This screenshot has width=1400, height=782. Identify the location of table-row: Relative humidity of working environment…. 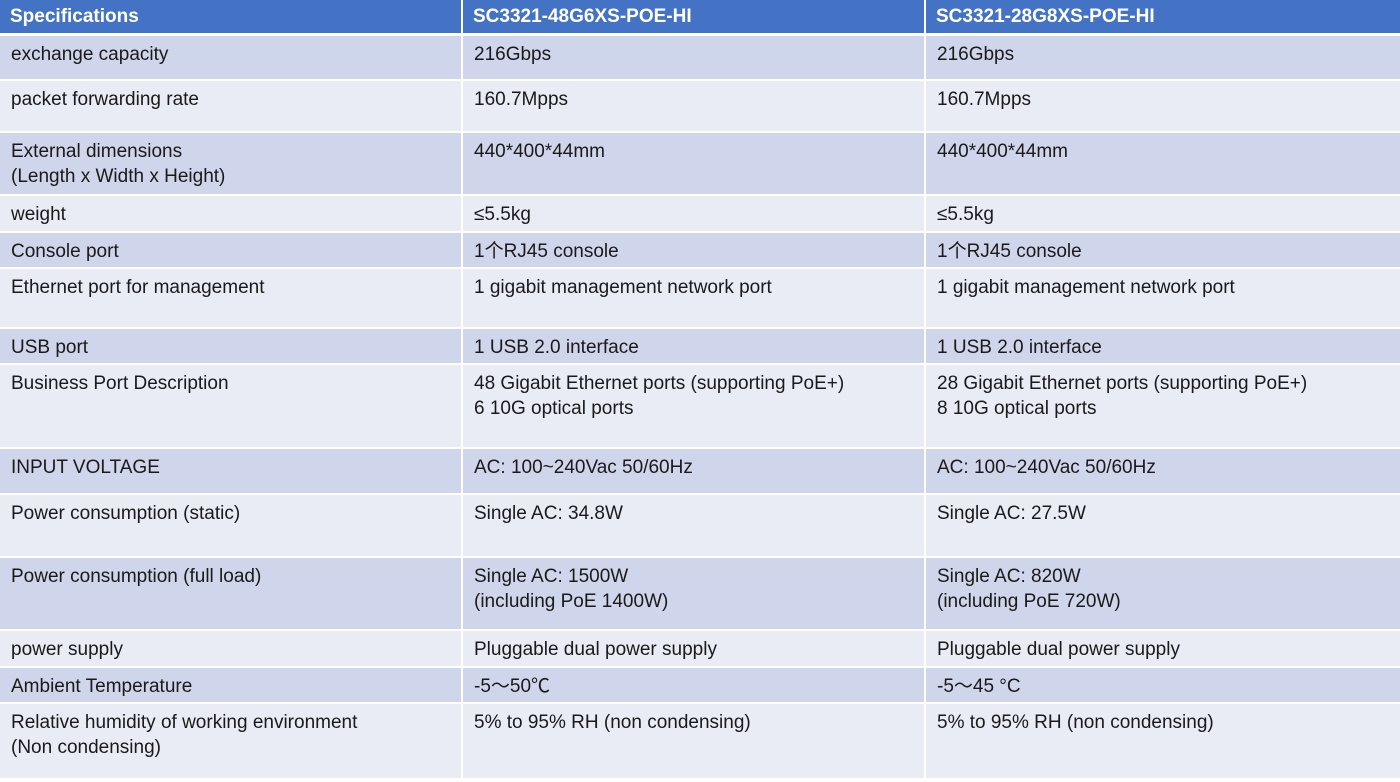
(700, 741).